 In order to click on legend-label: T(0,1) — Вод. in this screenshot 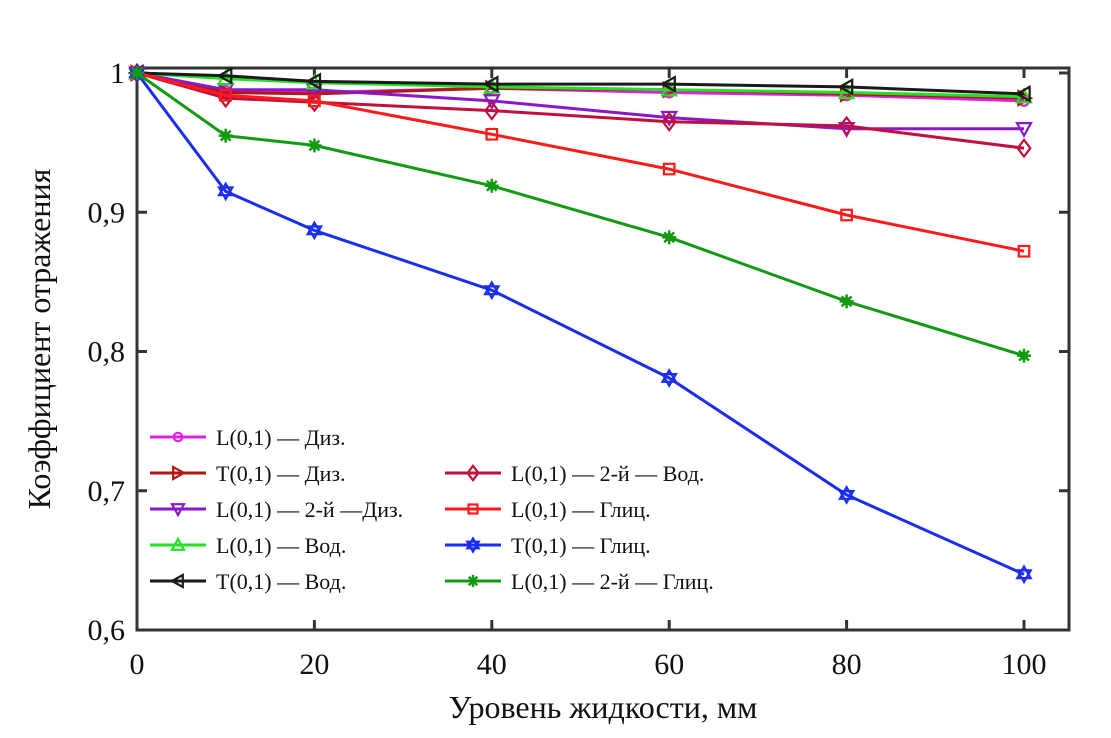, I will do `click(281, 581)`.